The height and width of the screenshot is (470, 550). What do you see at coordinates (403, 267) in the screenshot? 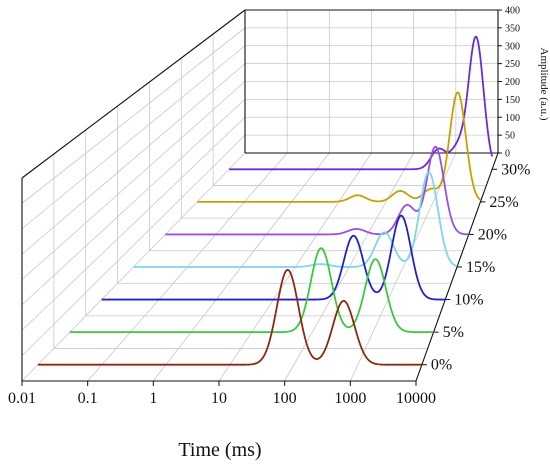
I see `floor-grid-line` at bounding box center [403, 267].